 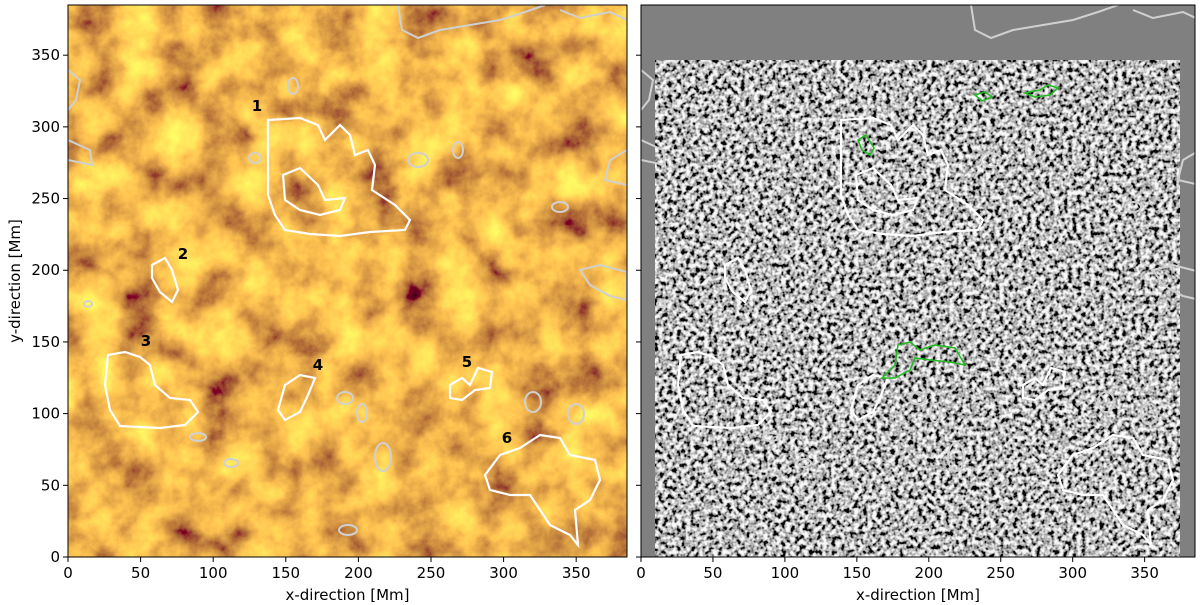 I want to click on y-tick-label: 50, so click(x=50, y=485).